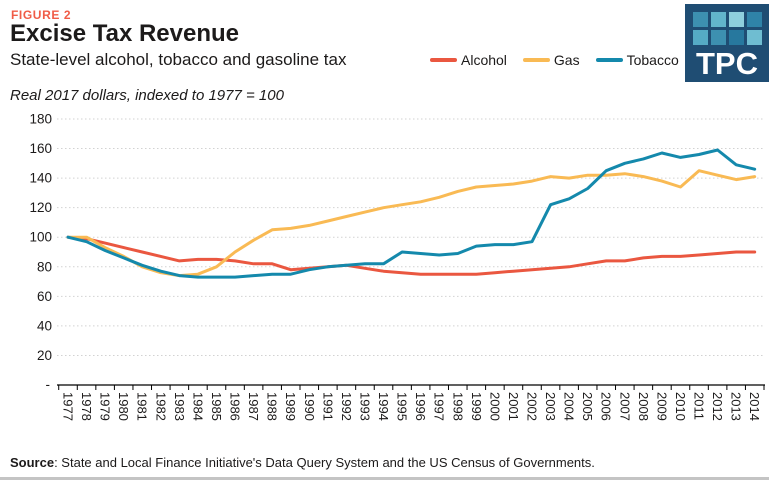 This screenshot has height=480, width=769. What do you see at coordinates (44, 266) in the screenshot?
I see `y-axis-label: 80` at bounding box center [44, 266].